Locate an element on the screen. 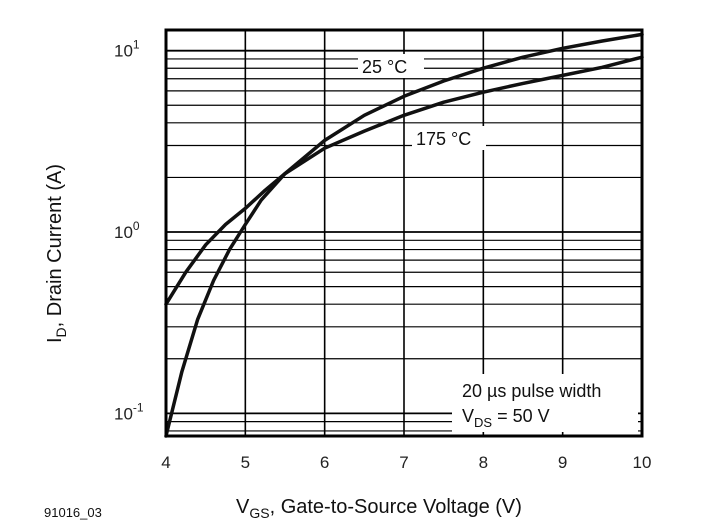  series-label-175c: 175 °C is located at coordinates (443, 139).